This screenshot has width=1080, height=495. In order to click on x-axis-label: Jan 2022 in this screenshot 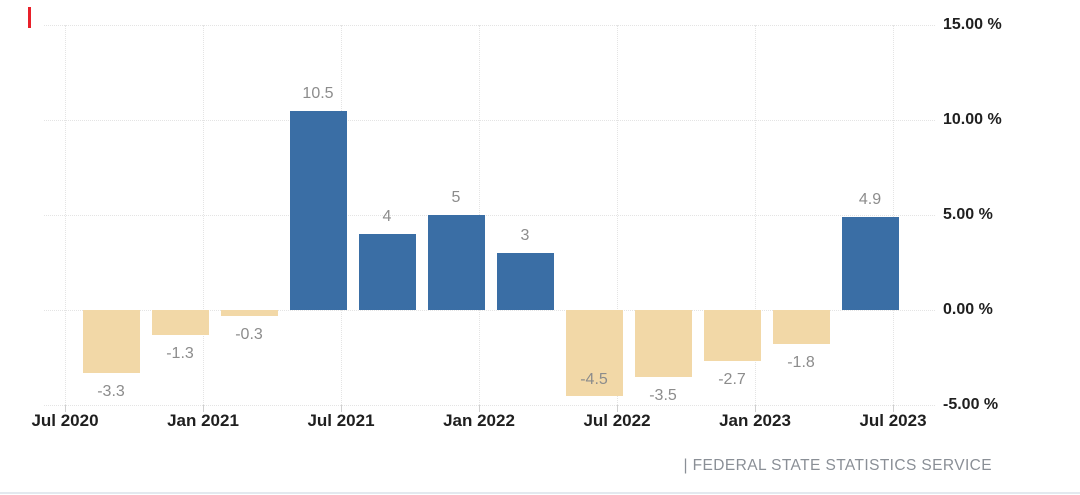, I will do `click(479, 420)`.